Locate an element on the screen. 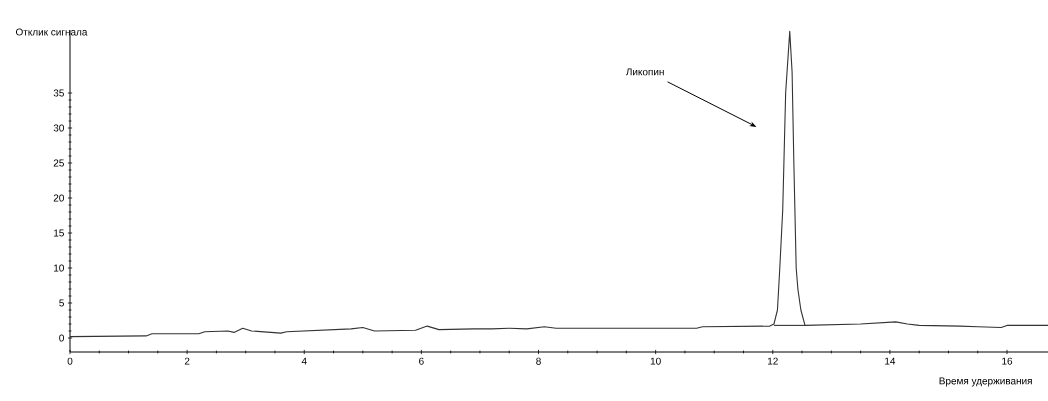 The image size is (1048, 401). y-tick-label: 25 is located at coordinates (58, 163).